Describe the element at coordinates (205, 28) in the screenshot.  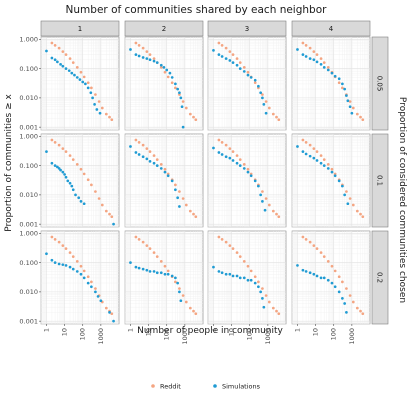
I see `column-strips: 1 2 3 4` at that location.